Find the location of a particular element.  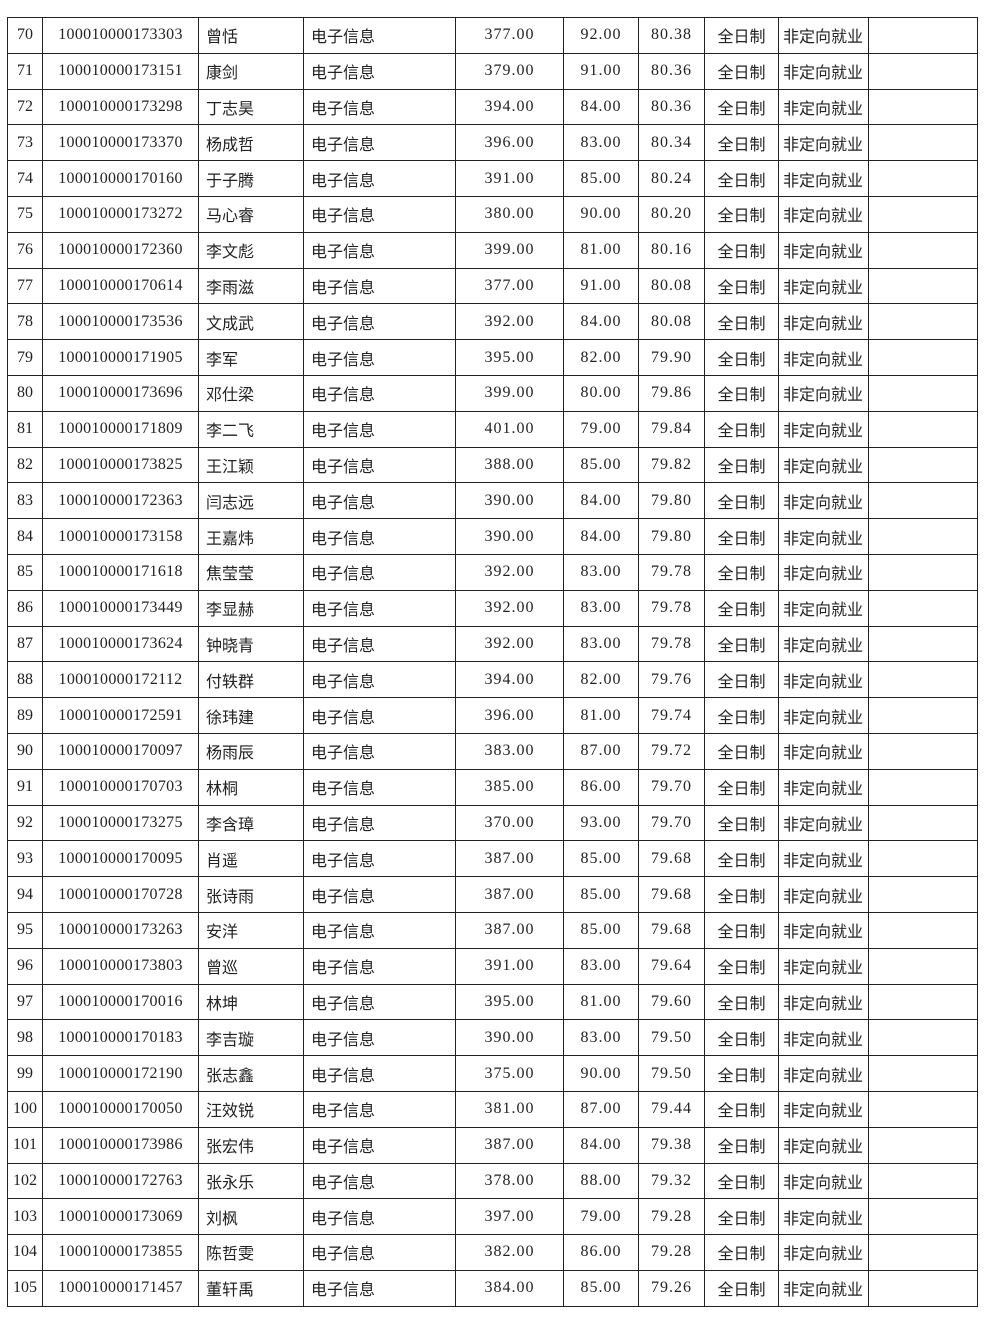

candidate-id-cell: 100010000170095 is located at coordinates (120, 859).